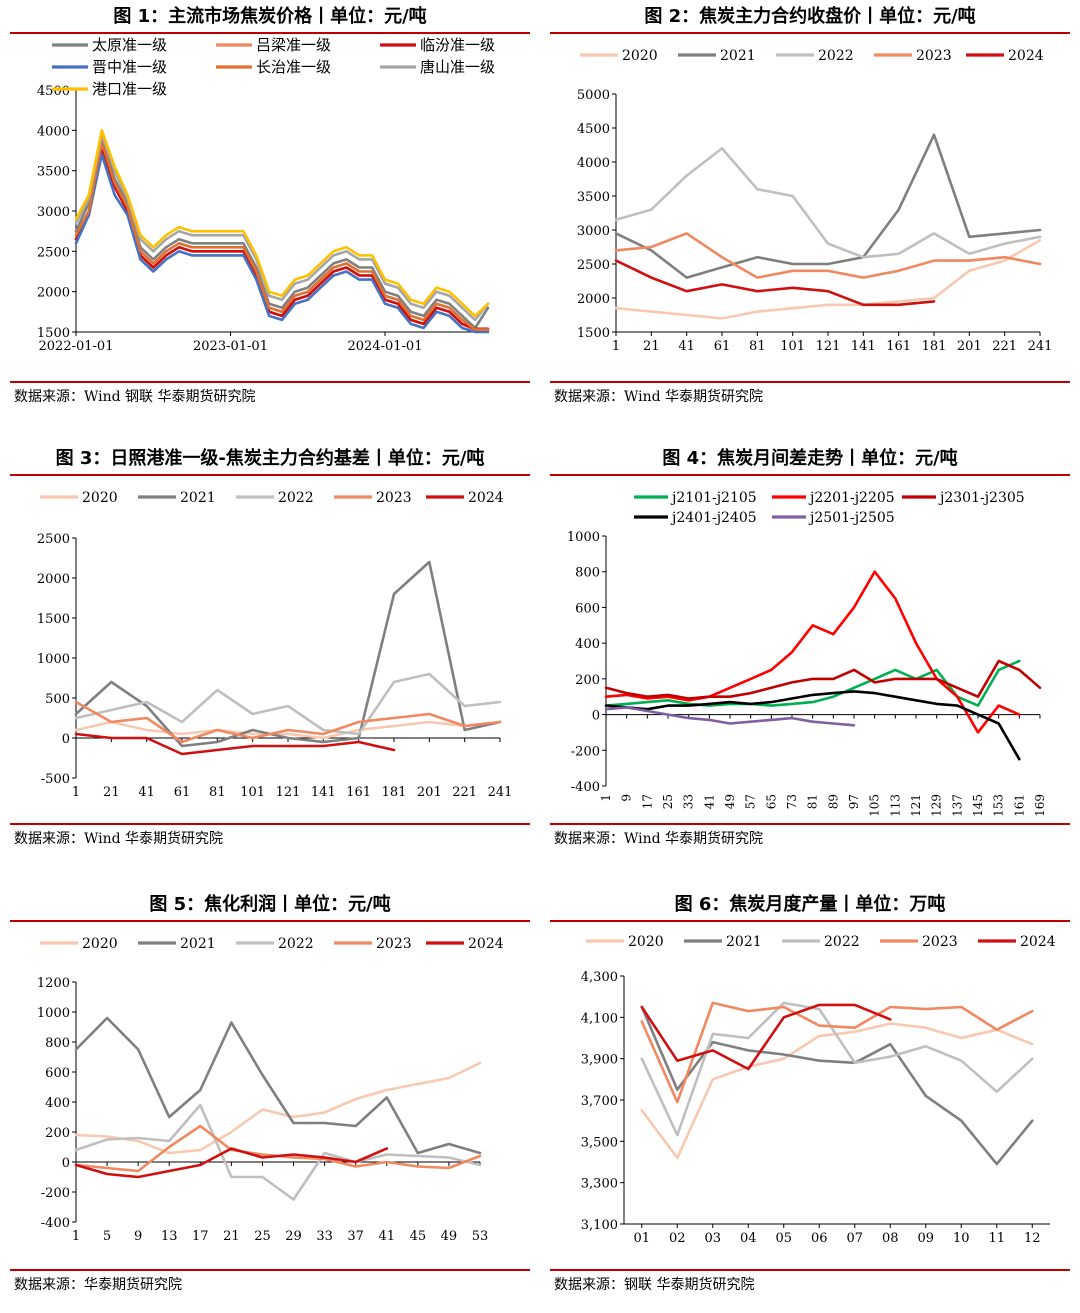 This screenshot has width=1080, height=1313. I want to click on x-tick-label: 137, so click(957, 805).